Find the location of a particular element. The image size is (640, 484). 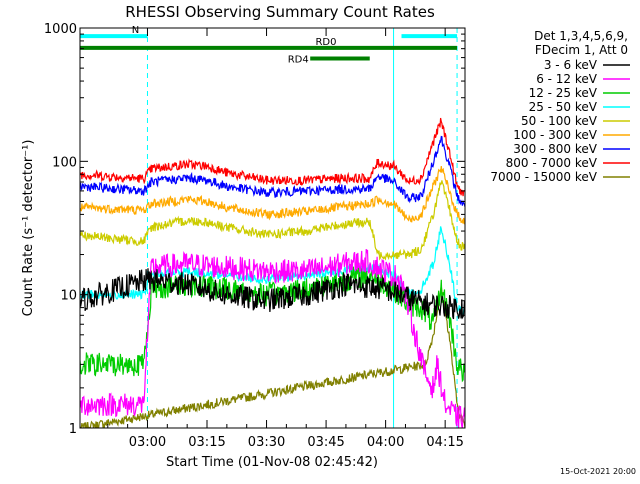

x-tick-label: 04:15 is located at coordinates (444, 442).